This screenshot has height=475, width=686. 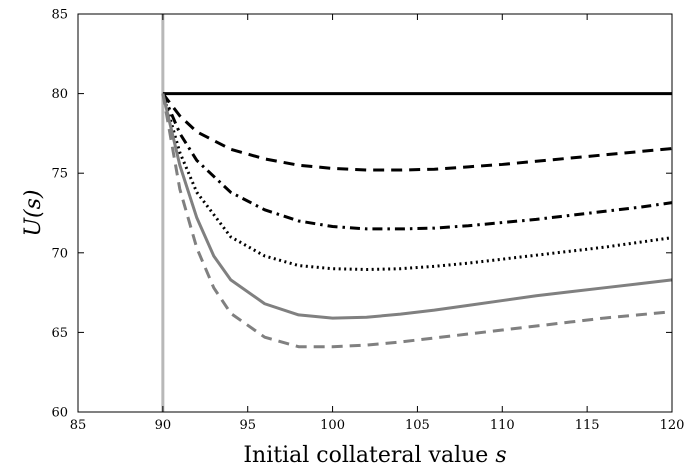 What do you see at coordinates (163, 425) in the screenshot?
I see `x-tick-label: 90` at bounding box center [163, 425].